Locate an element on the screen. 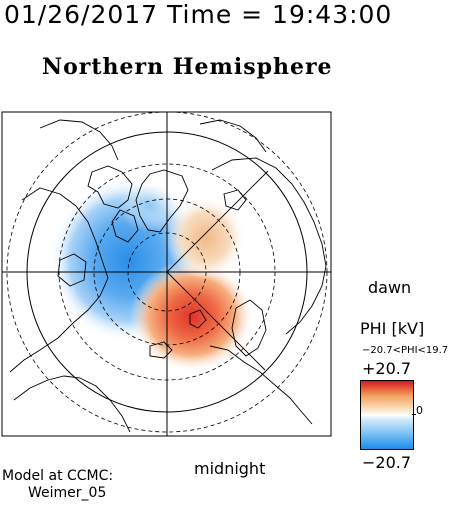  coastline-scandinavia is located at coordinates (249, 328).